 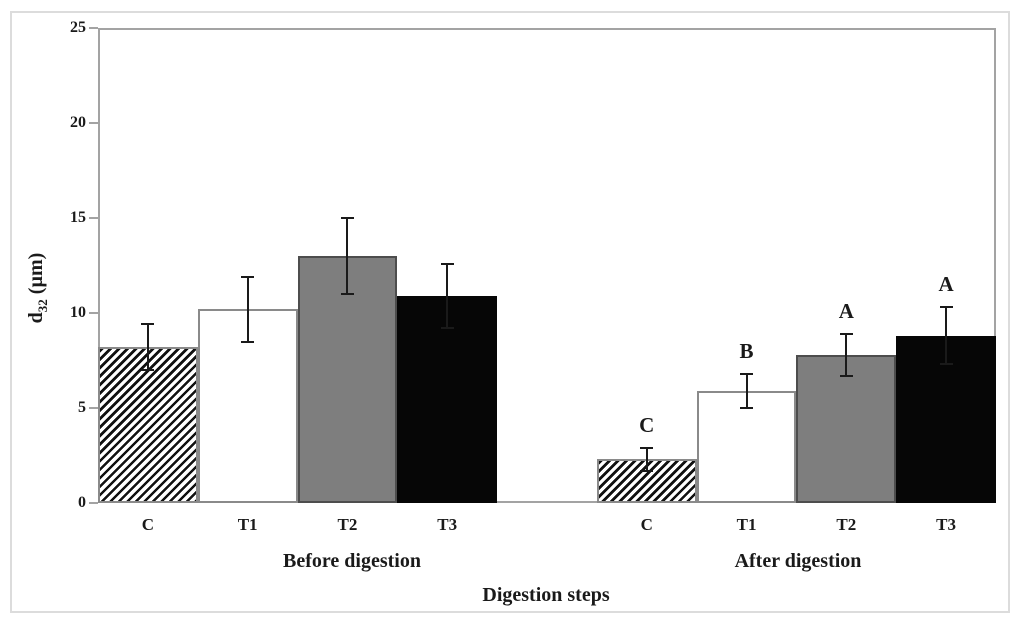 What do you see at coordinates (946, 364) in the screenshot?
I see `error-bar-after-digestion-T3-bottom-cap` at bounding box center [946, 364].